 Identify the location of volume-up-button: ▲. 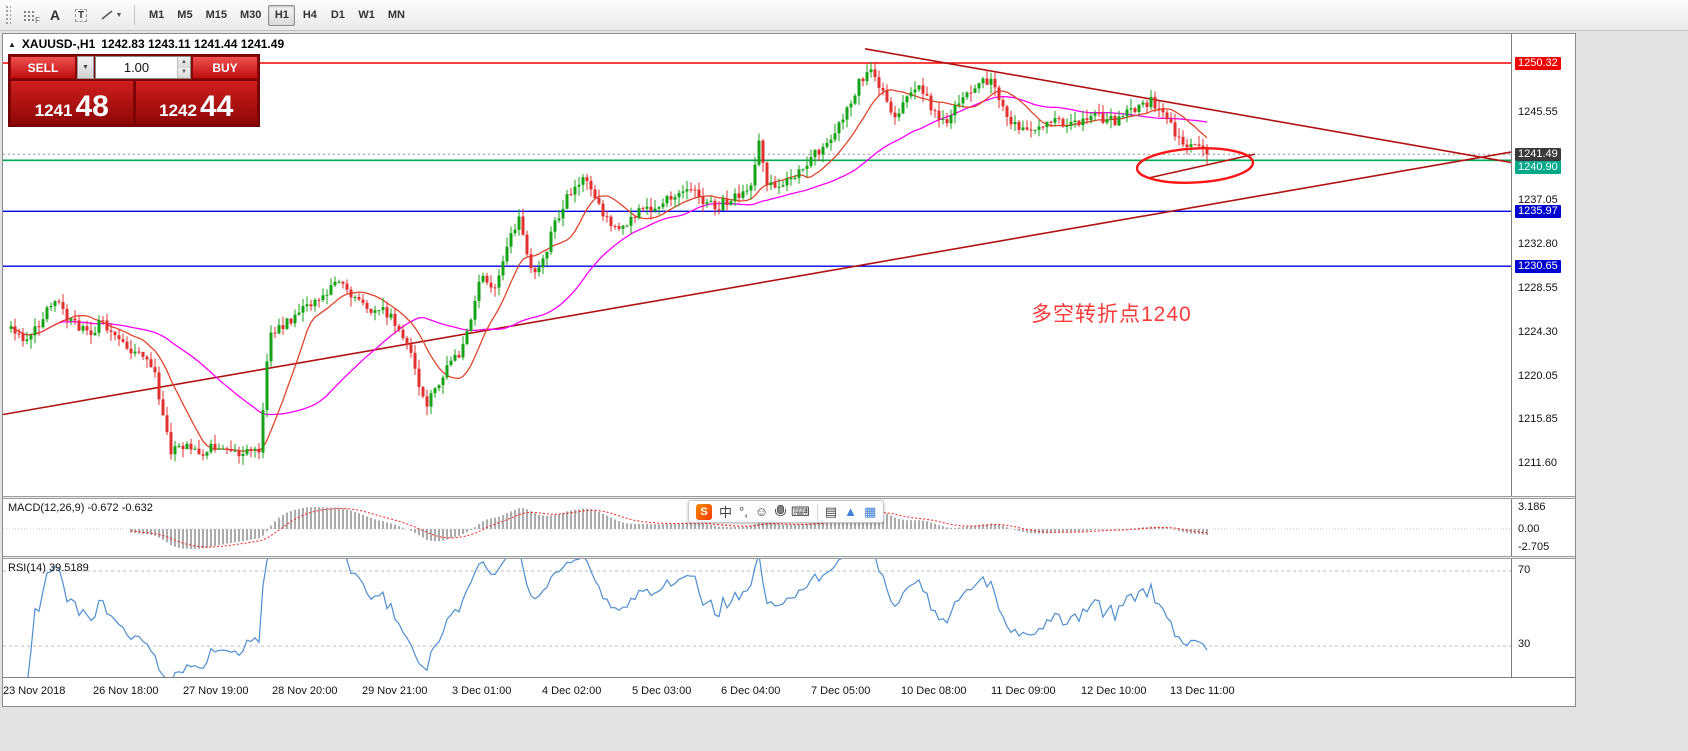
(184, 62).